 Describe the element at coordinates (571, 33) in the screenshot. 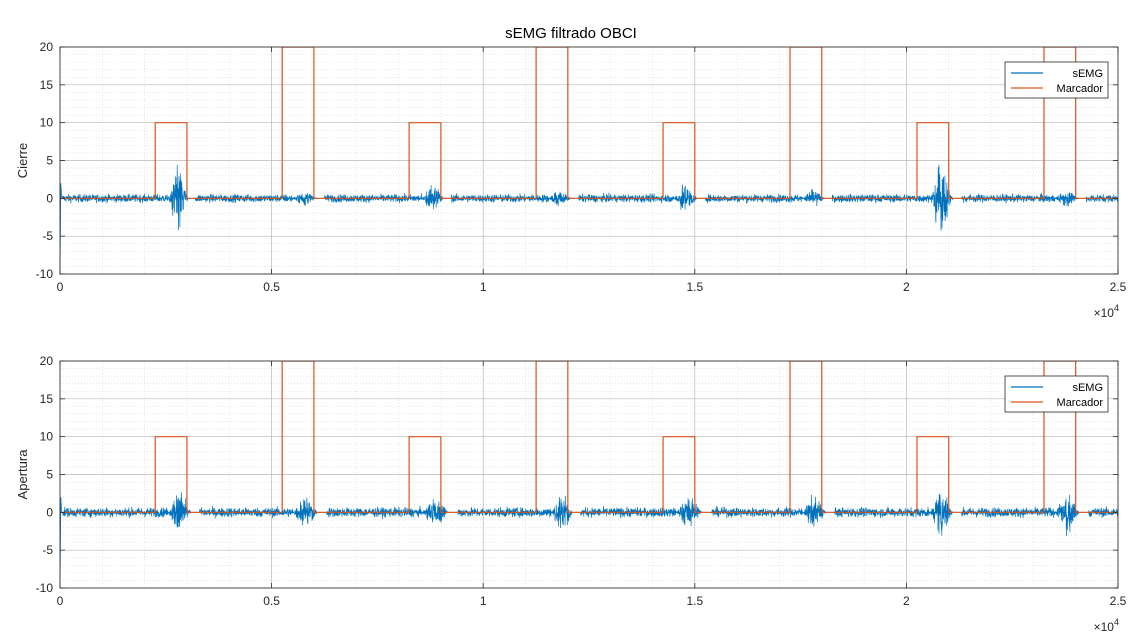

I see `figure-title: sEMG filtrado OBCI` at that location.